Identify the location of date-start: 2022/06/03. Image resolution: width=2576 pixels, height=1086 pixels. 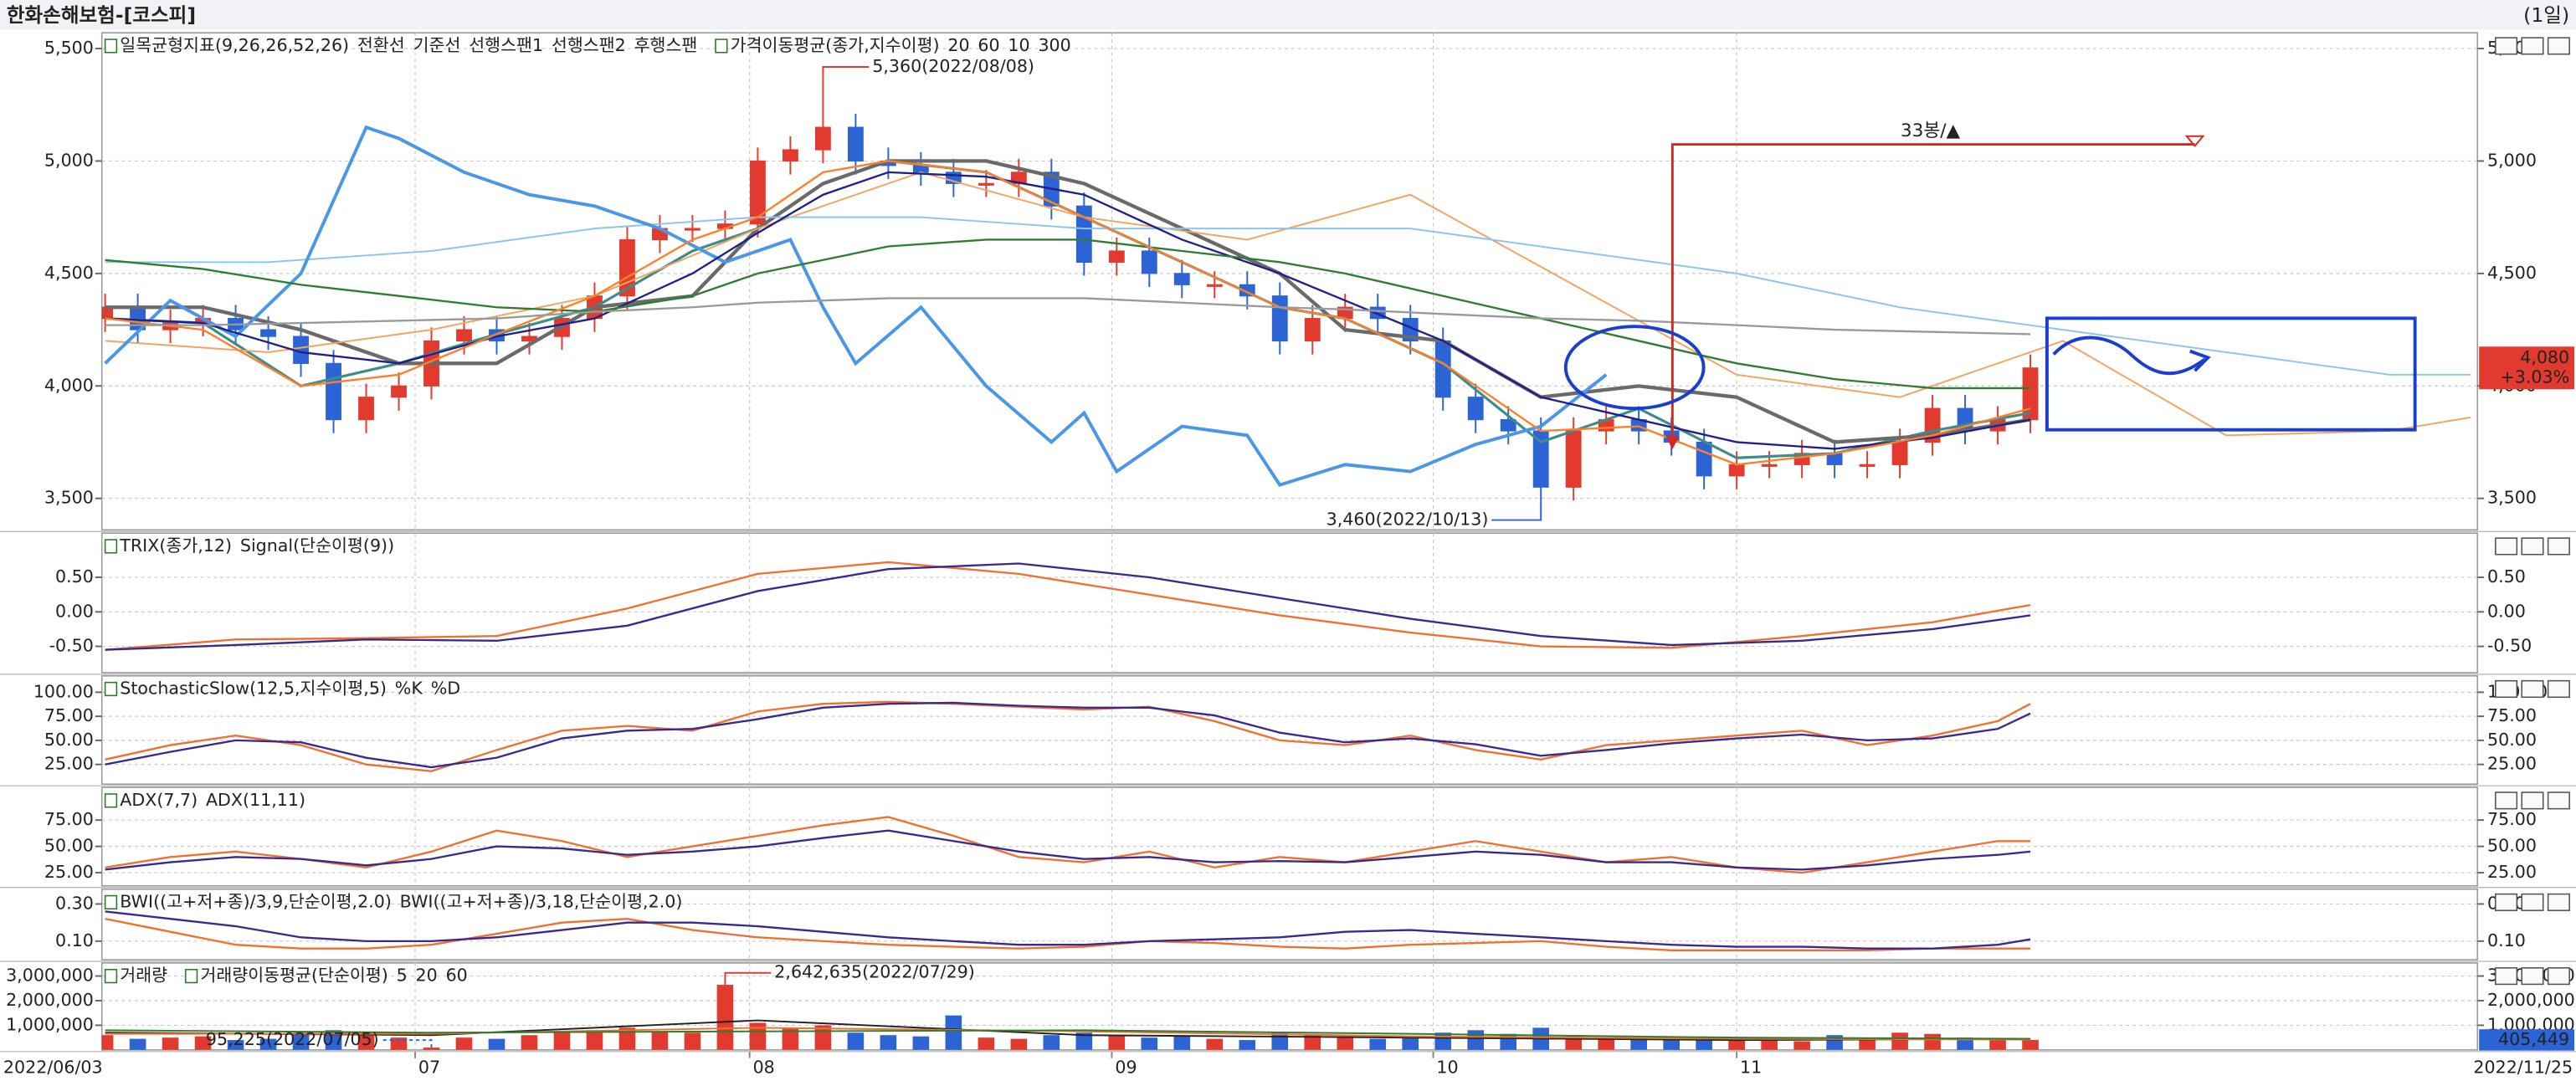
(53, 1067).